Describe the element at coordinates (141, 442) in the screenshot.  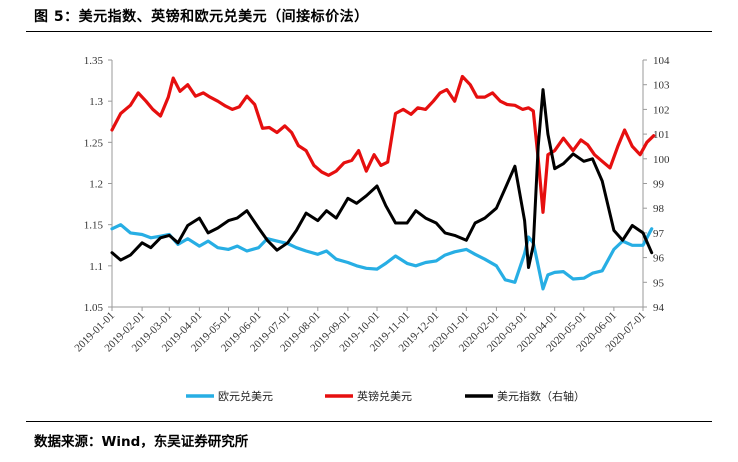
I see `source-note: 数据来源：Wind，东吴证券研究所` at that location.